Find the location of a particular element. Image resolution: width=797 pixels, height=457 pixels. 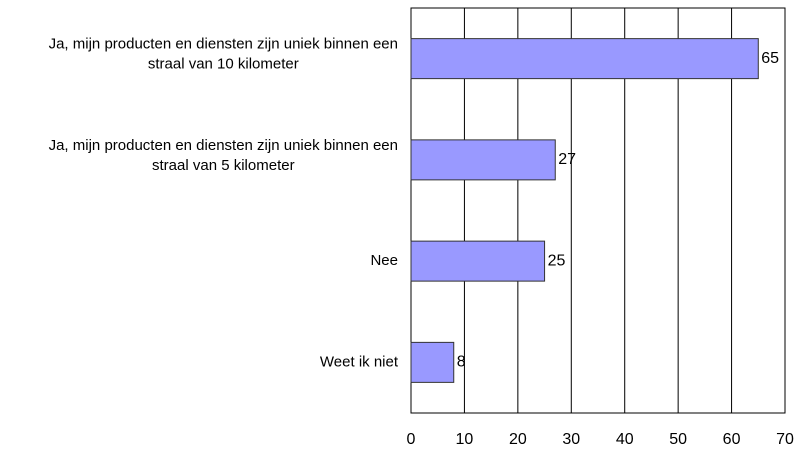

data-label: 25 is located at coordinates (557, 260).